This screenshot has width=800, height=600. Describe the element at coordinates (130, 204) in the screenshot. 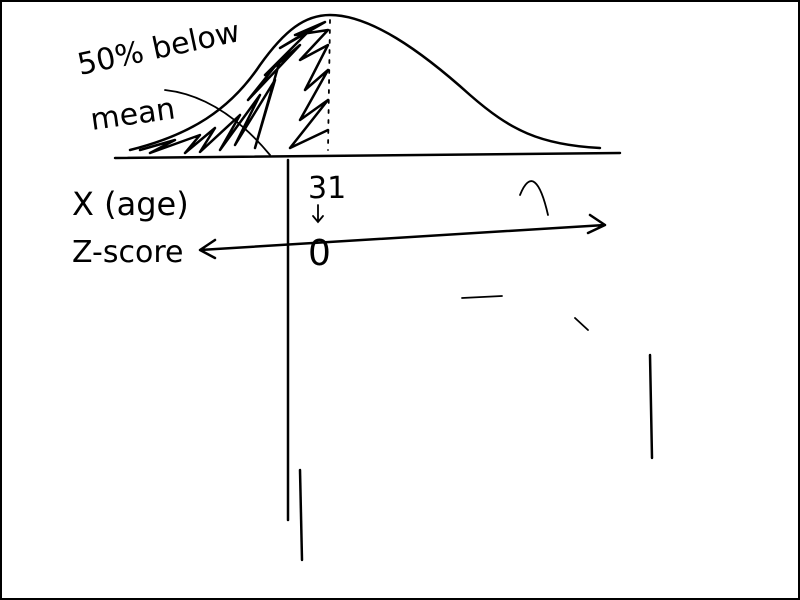

I see `x-axis-label: X (age)` at that location.